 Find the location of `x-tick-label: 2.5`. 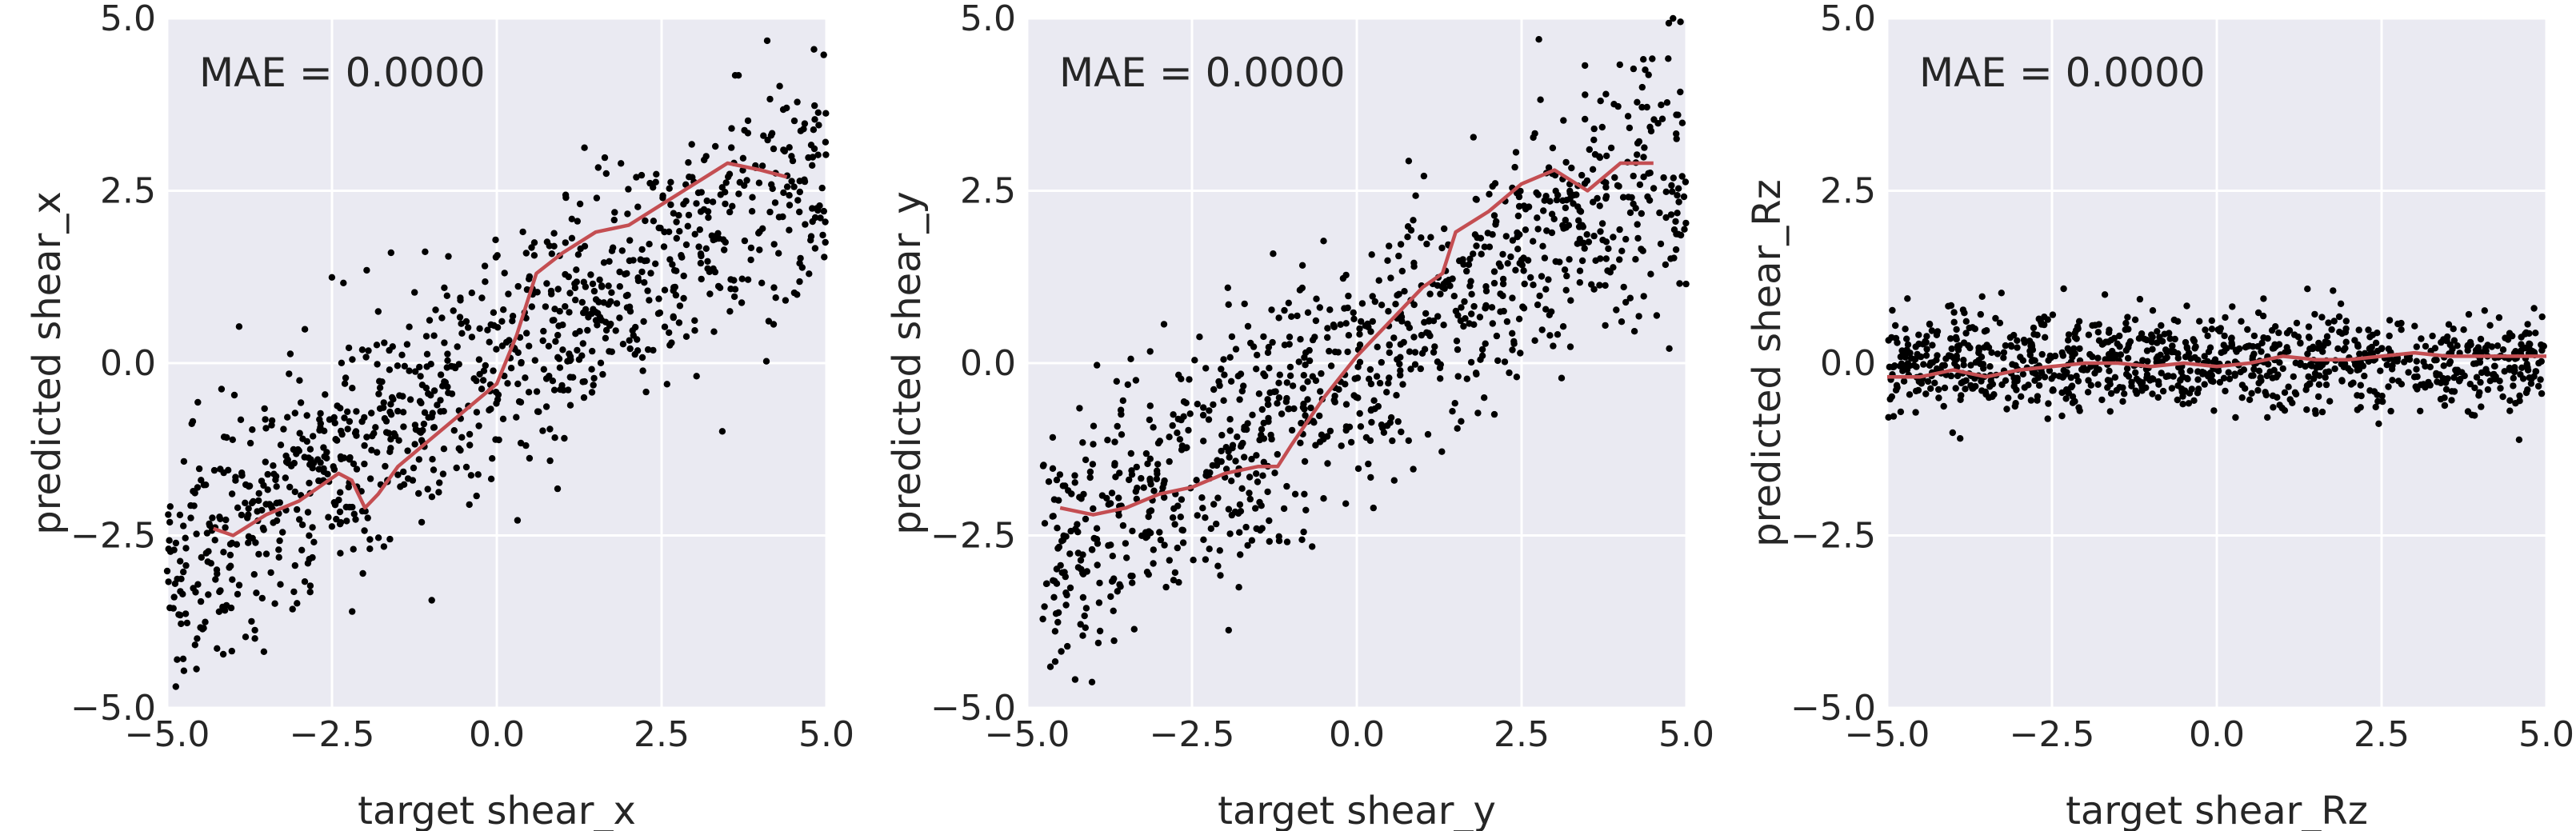

x-tick-label: 2.5 is located at coordinates (1522, 734).